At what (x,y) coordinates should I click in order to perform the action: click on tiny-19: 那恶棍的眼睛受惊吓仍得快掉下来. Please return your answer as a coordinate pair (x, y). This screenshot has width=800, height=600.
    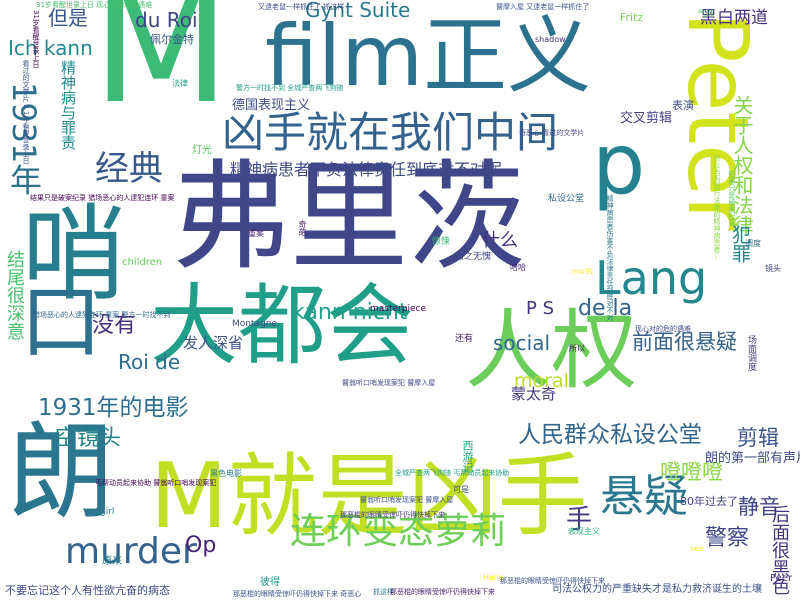
    Looking at the image, I should click on (442, 592).